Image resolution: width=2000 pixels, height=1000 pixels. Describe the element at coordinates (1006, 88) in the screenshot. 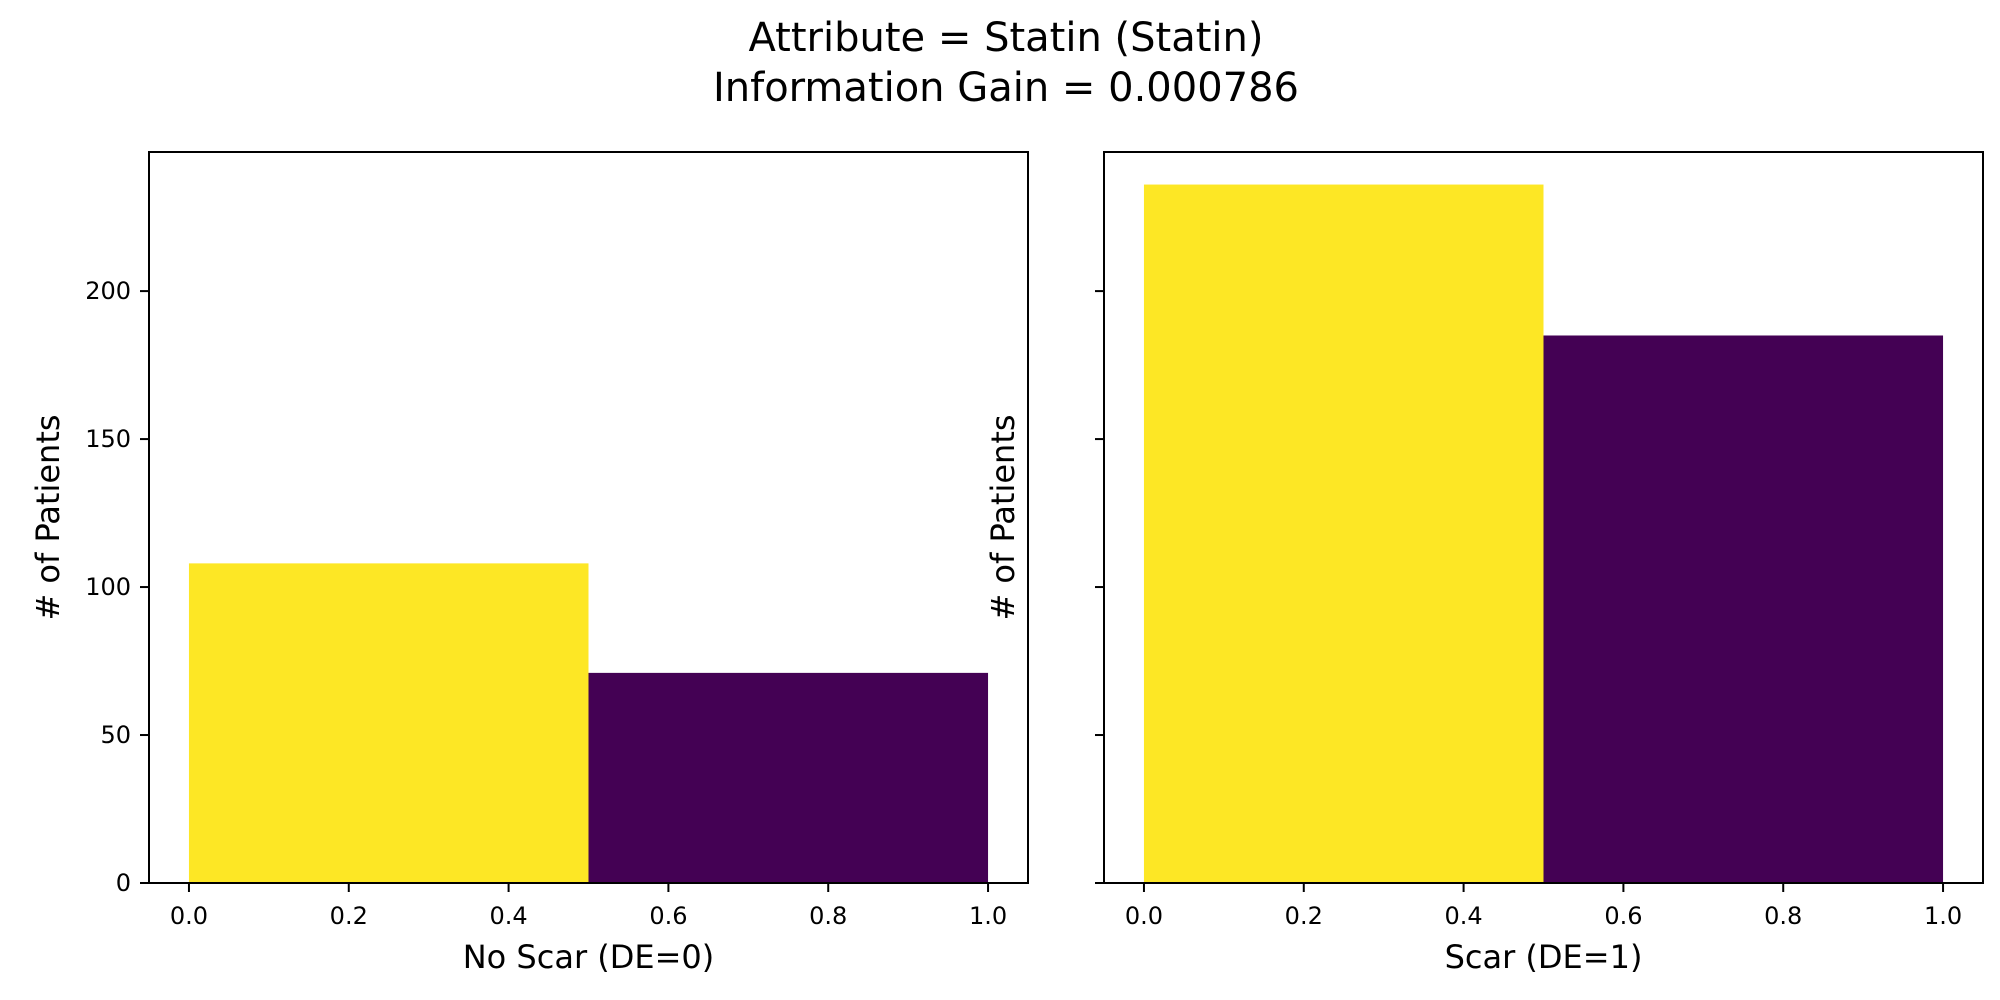

I see `figure-title-line-2: Information Gain = 0.000786` at that location.